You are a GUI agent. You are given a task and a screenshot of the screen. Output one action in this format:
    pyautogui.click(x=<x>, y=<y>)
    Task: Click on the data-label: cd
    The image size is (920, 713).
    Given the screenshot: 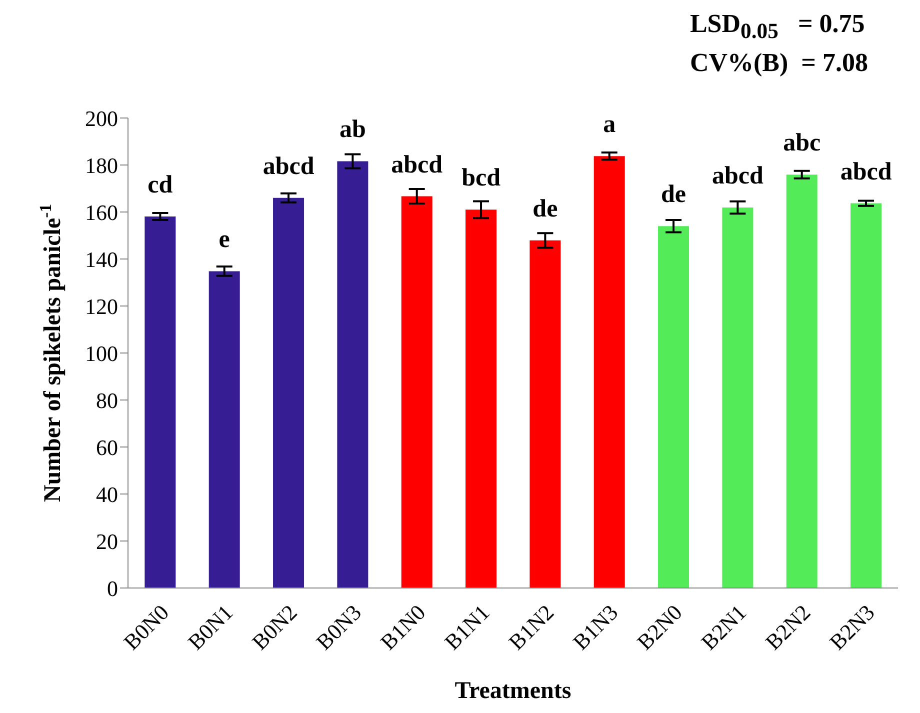 What is the action you would take?
    pyautogui.click(x=160, y=184)
    